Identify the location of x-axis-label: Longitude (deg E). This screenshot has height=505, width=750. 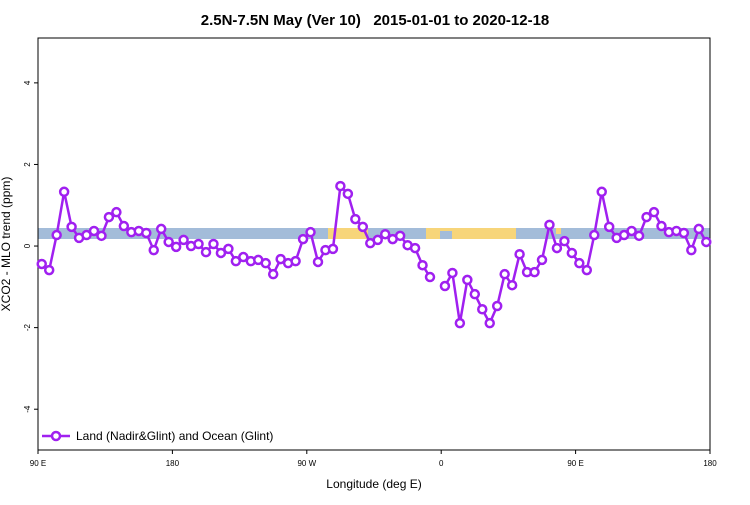
(373, 484).